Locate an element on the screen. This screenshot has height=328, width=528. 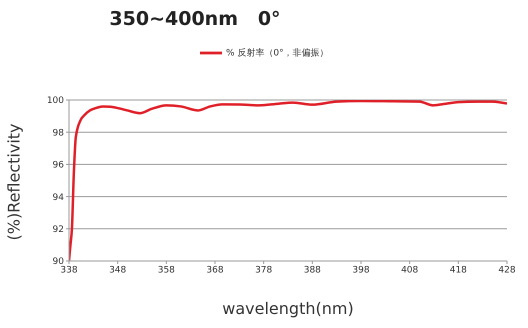
legend-label: % 反射率（0°，非偏振） is located at coordinates (277, 53).